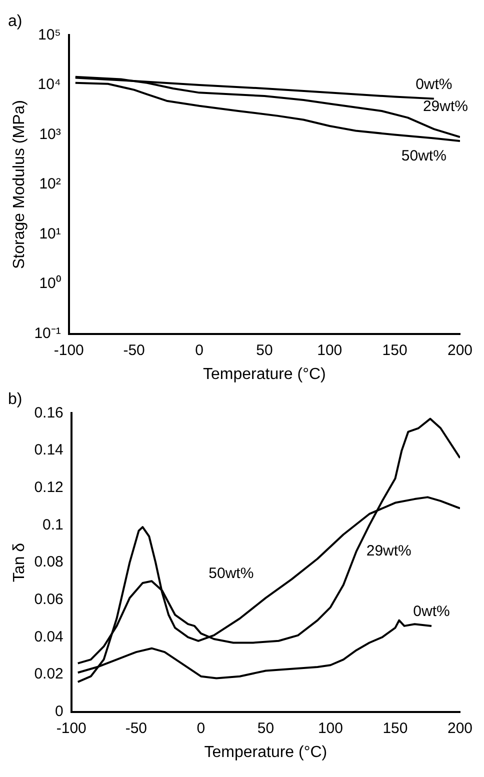  I want to click on chart-title: a), so click(15, 21).